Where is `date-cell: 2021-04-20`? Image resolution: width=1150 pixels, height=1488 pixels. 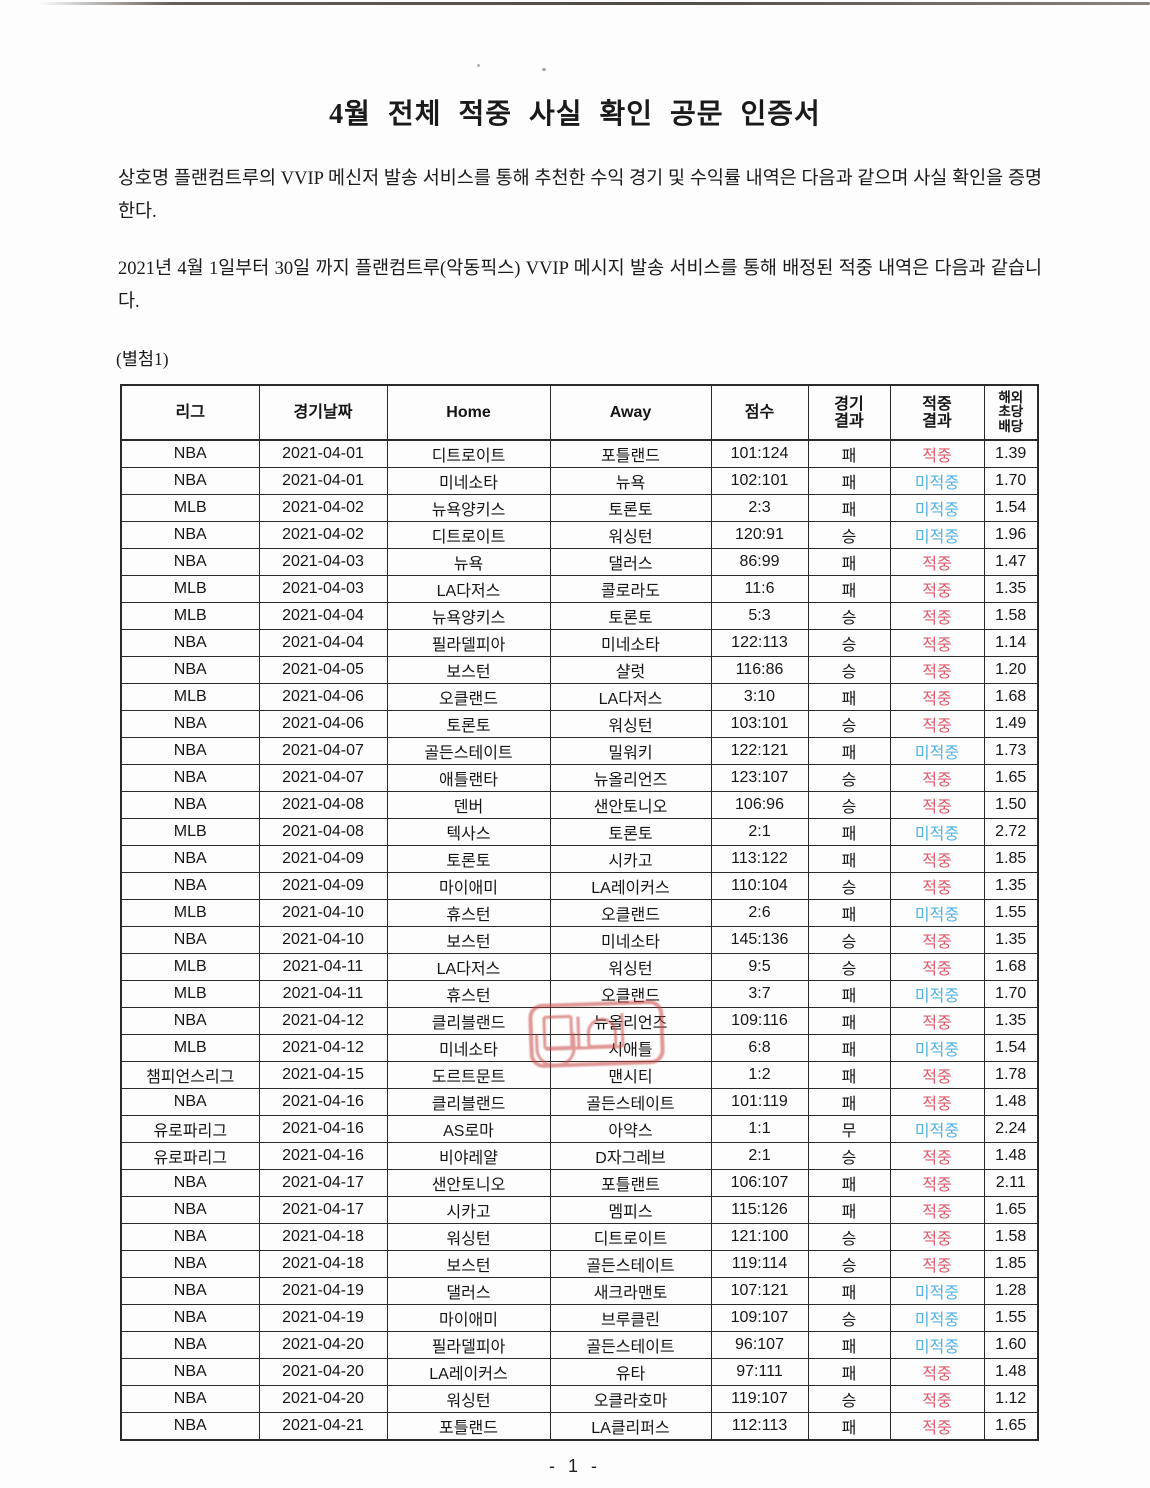 date-cell: 2021-04-20 is located at coordinates (323, 1399).